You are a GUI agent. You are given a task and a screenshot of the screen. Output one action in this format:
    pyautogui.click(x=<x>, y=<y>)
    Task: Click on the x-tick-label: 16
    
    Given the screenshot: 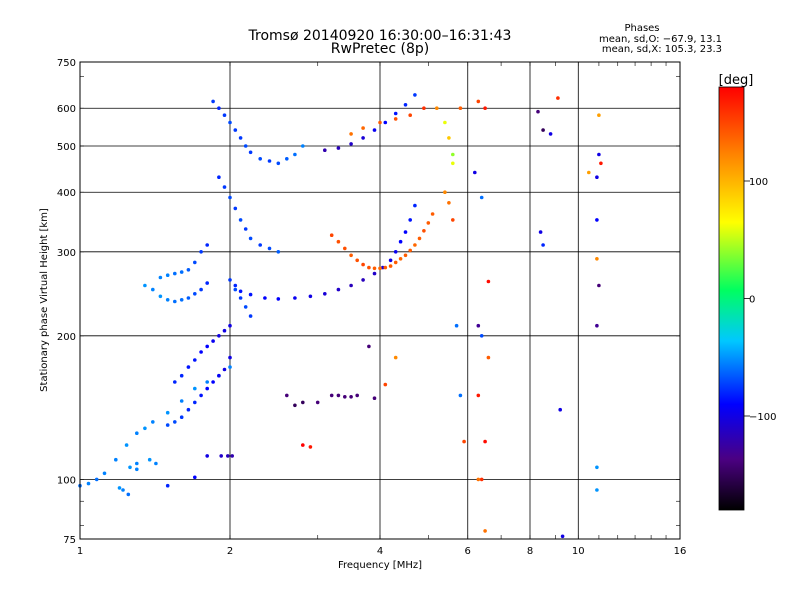 What is the action you would take?
    pyautogui.click(x=680, y=551)
    